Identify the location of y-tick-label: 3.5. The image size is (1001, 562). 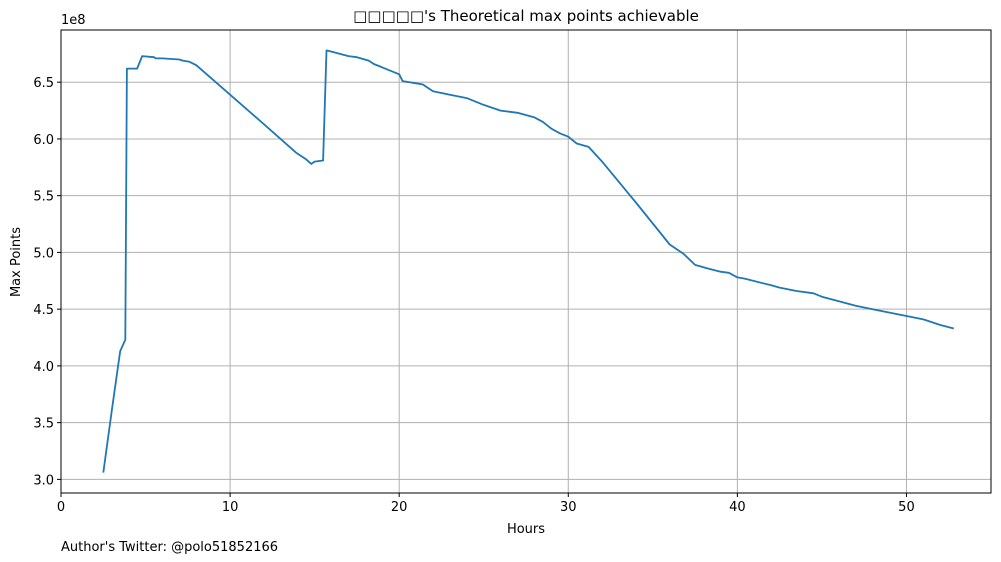
(43, 424).